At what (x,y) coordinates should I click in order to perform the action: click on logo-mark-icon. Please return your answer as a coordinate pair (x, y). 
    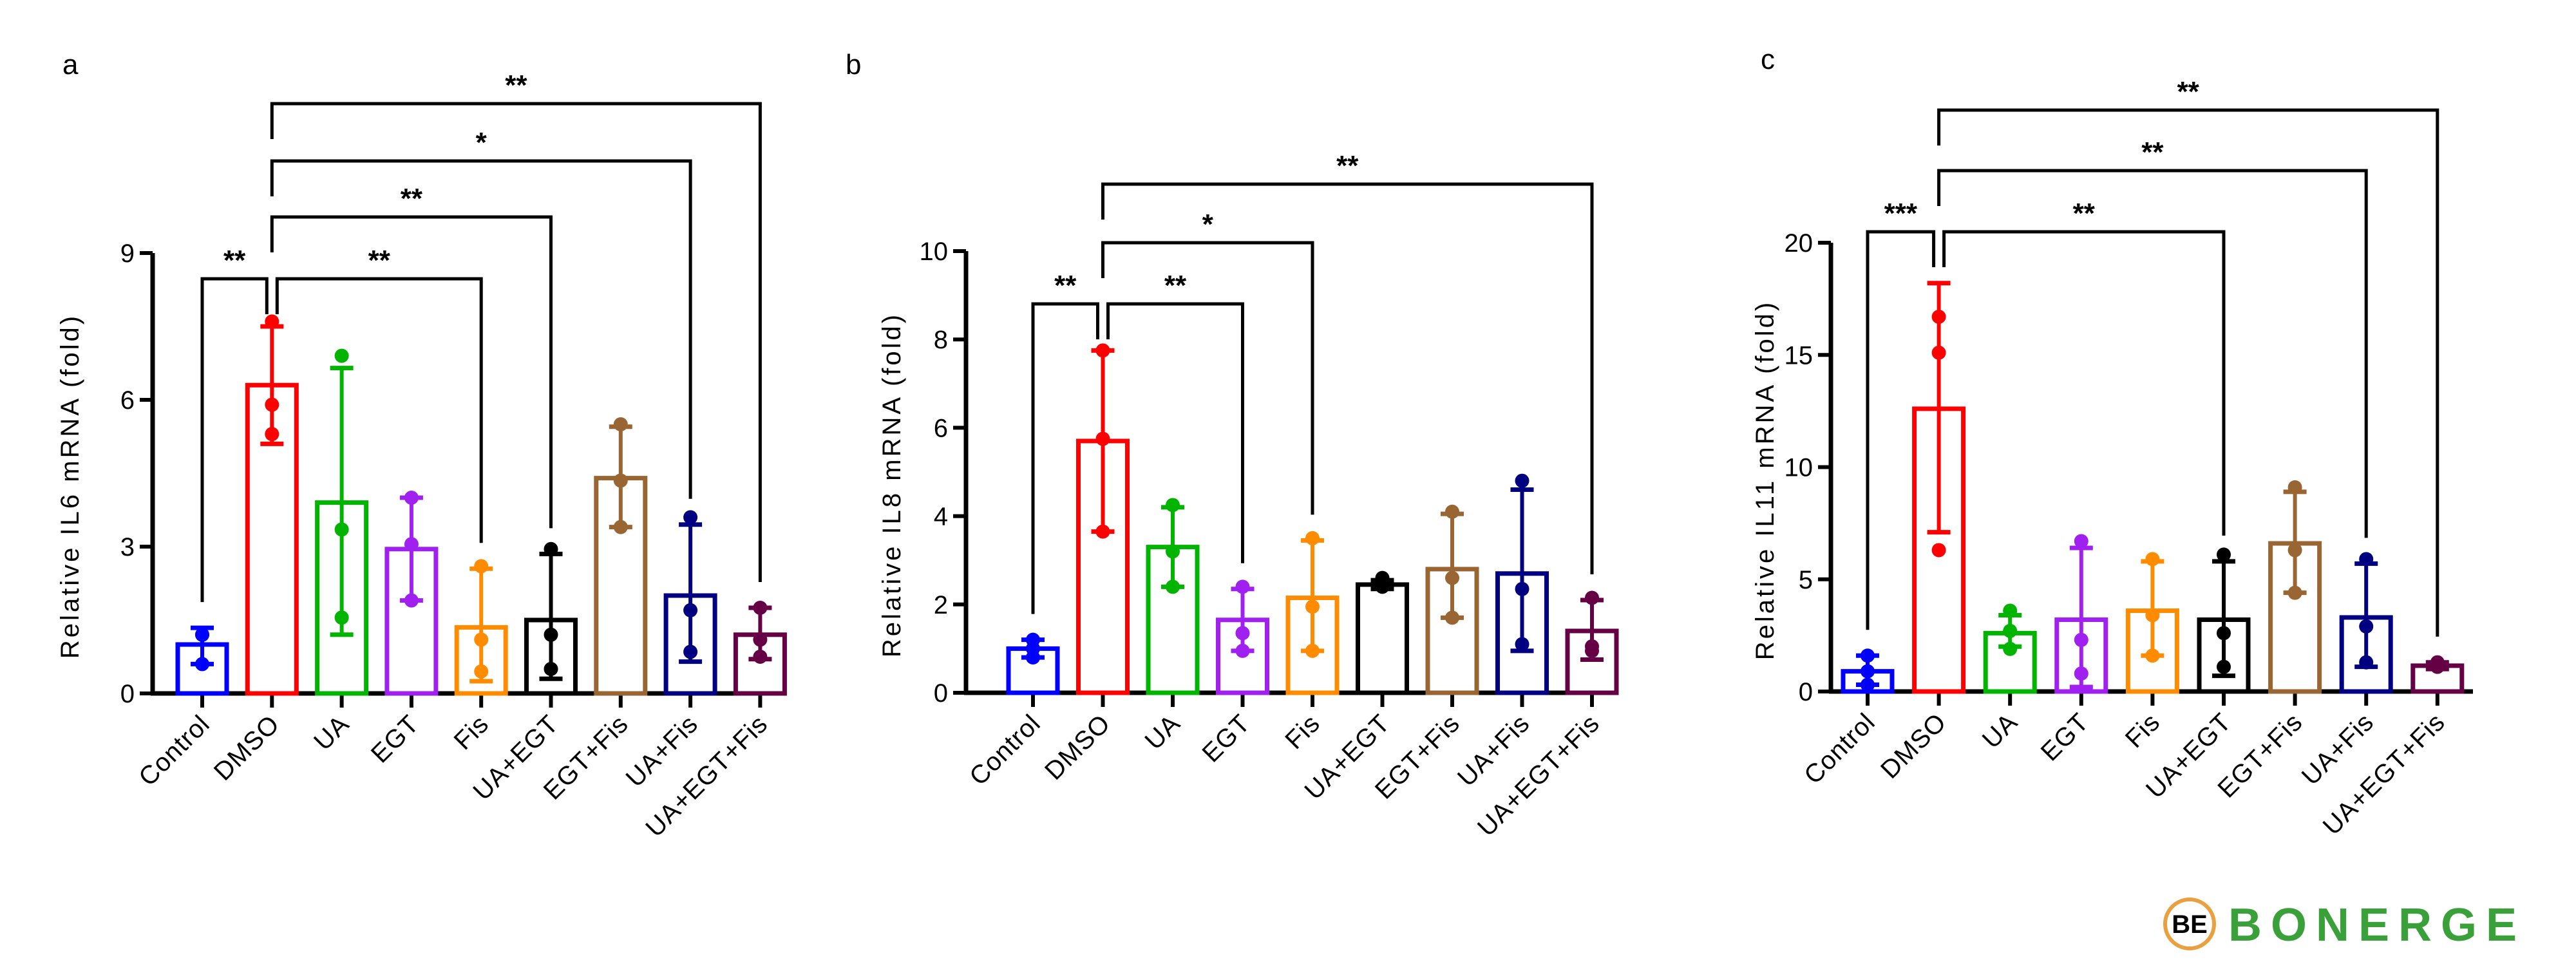
    Looking at the image, I should click on (2189, 924).